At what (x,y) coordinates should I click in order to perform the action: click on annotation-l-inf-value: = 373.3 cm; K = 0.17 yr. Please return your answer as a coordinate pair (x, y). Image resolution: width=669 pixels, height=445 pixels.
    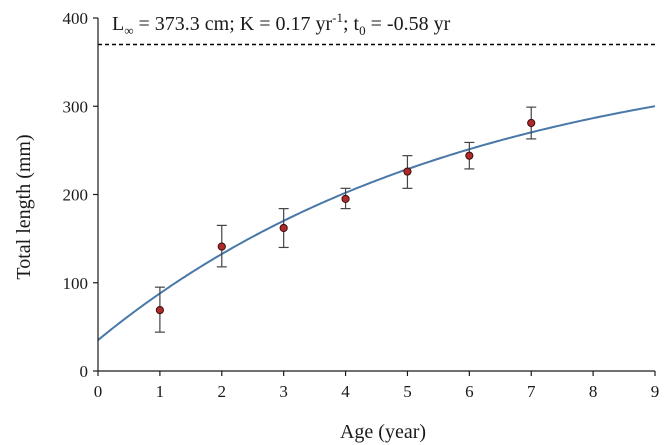
    Looking at the image, I should click on (233, 24).